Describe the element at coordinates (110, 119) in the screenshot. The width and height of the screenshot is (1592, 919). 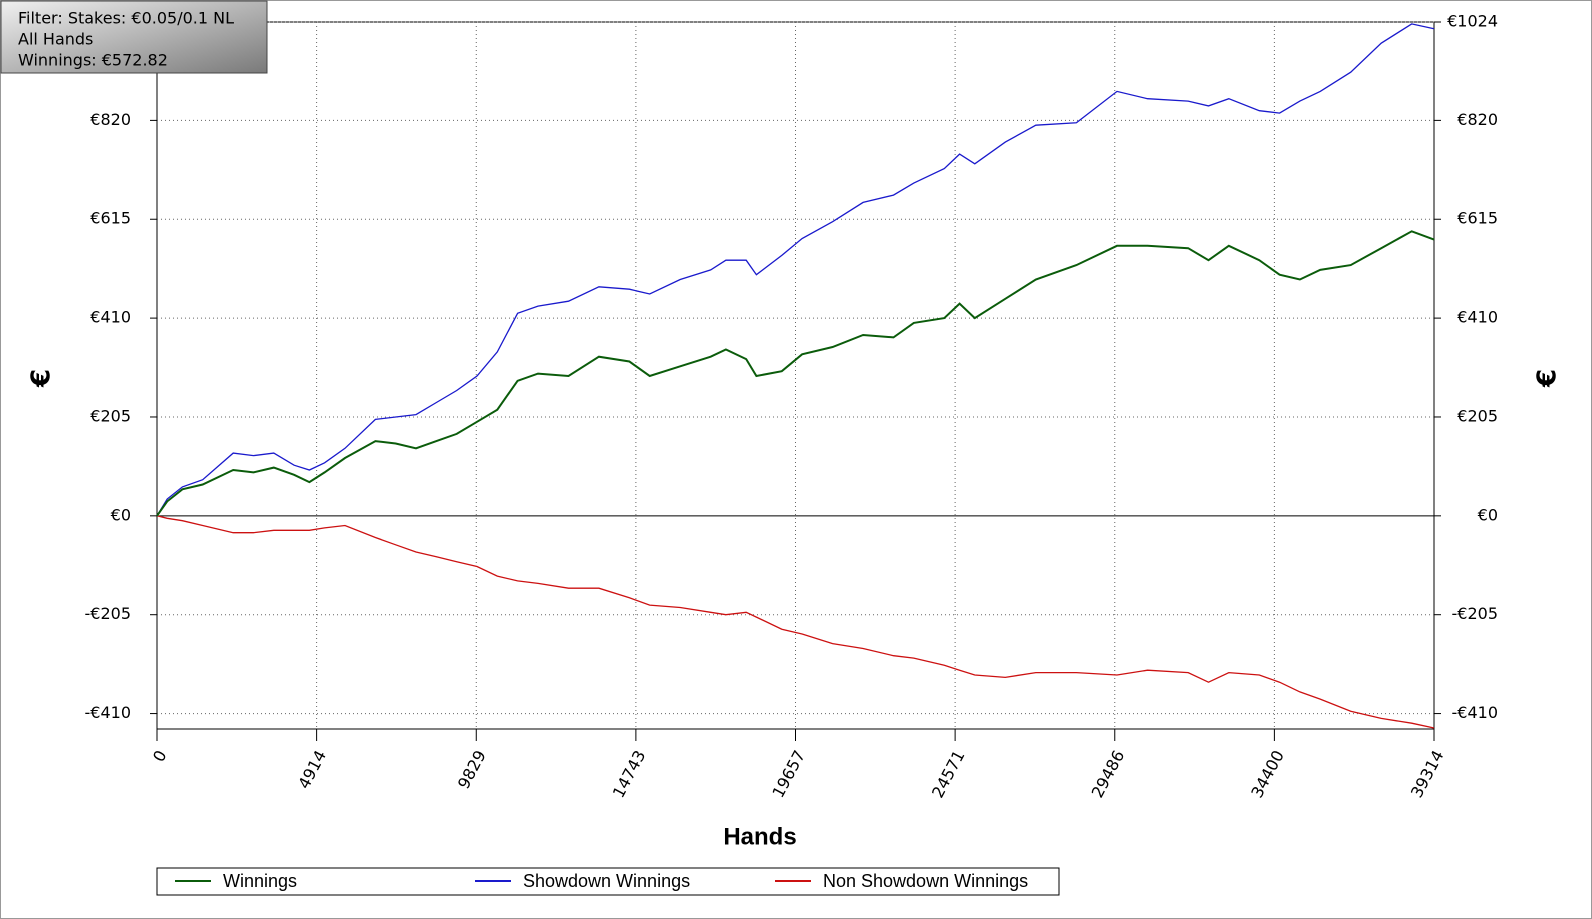
I see `y-tick-label: €820` at that location.